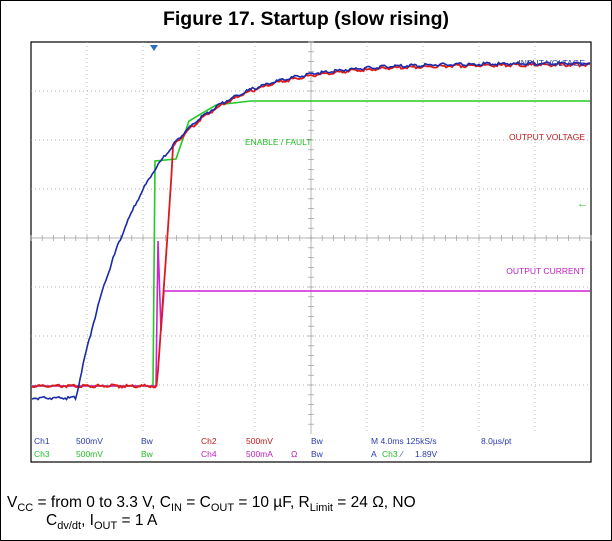 Image resolution: width=612 pixels, height=541 pixels. I want to click on readout-text: 8.0µs/pt, so click(496, 441).